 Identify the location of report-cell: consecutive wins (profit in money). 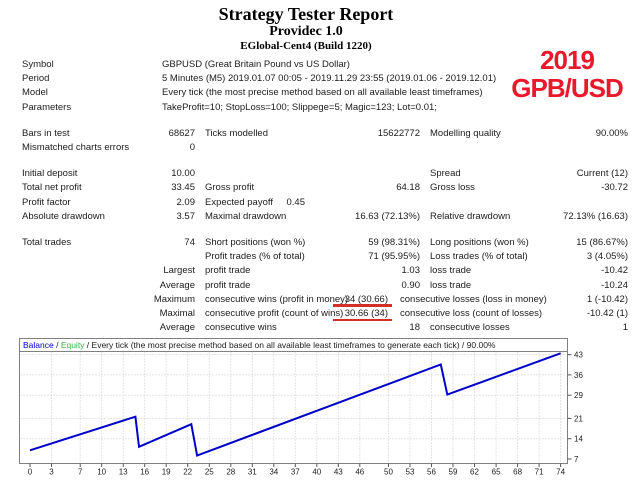
(277, 299).